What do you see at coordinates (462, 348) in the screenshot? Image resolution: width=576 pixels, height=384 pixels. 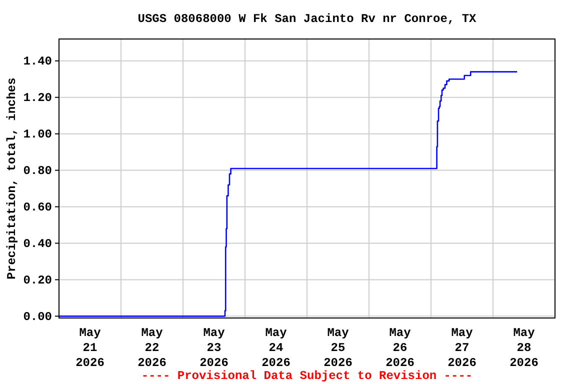 I see `x-tick-label: May 27 2026` at bounding box center [462, 348].